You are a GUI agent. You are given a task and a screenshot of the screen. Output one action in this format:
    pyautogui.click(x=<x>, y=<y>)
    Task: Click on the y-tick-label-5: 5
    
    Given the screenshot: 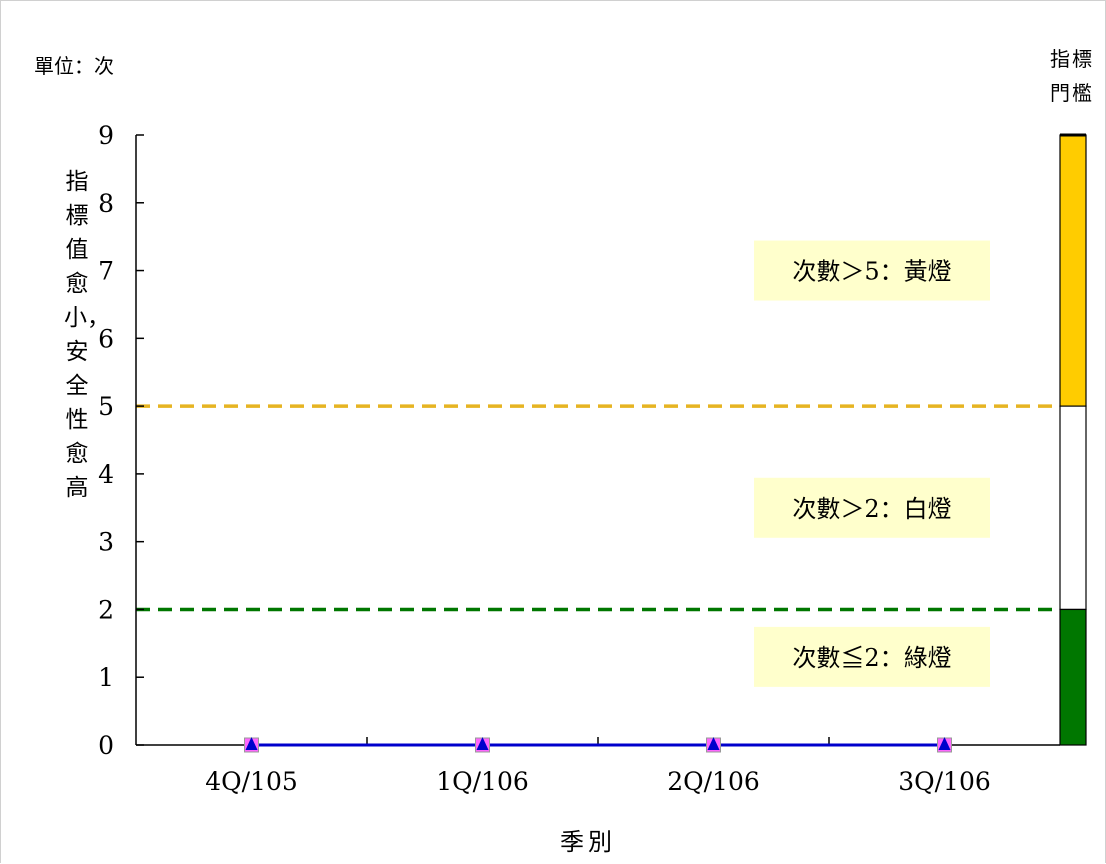 What is the action you would take?
    pyautogui.click(x=106, y=406)
    